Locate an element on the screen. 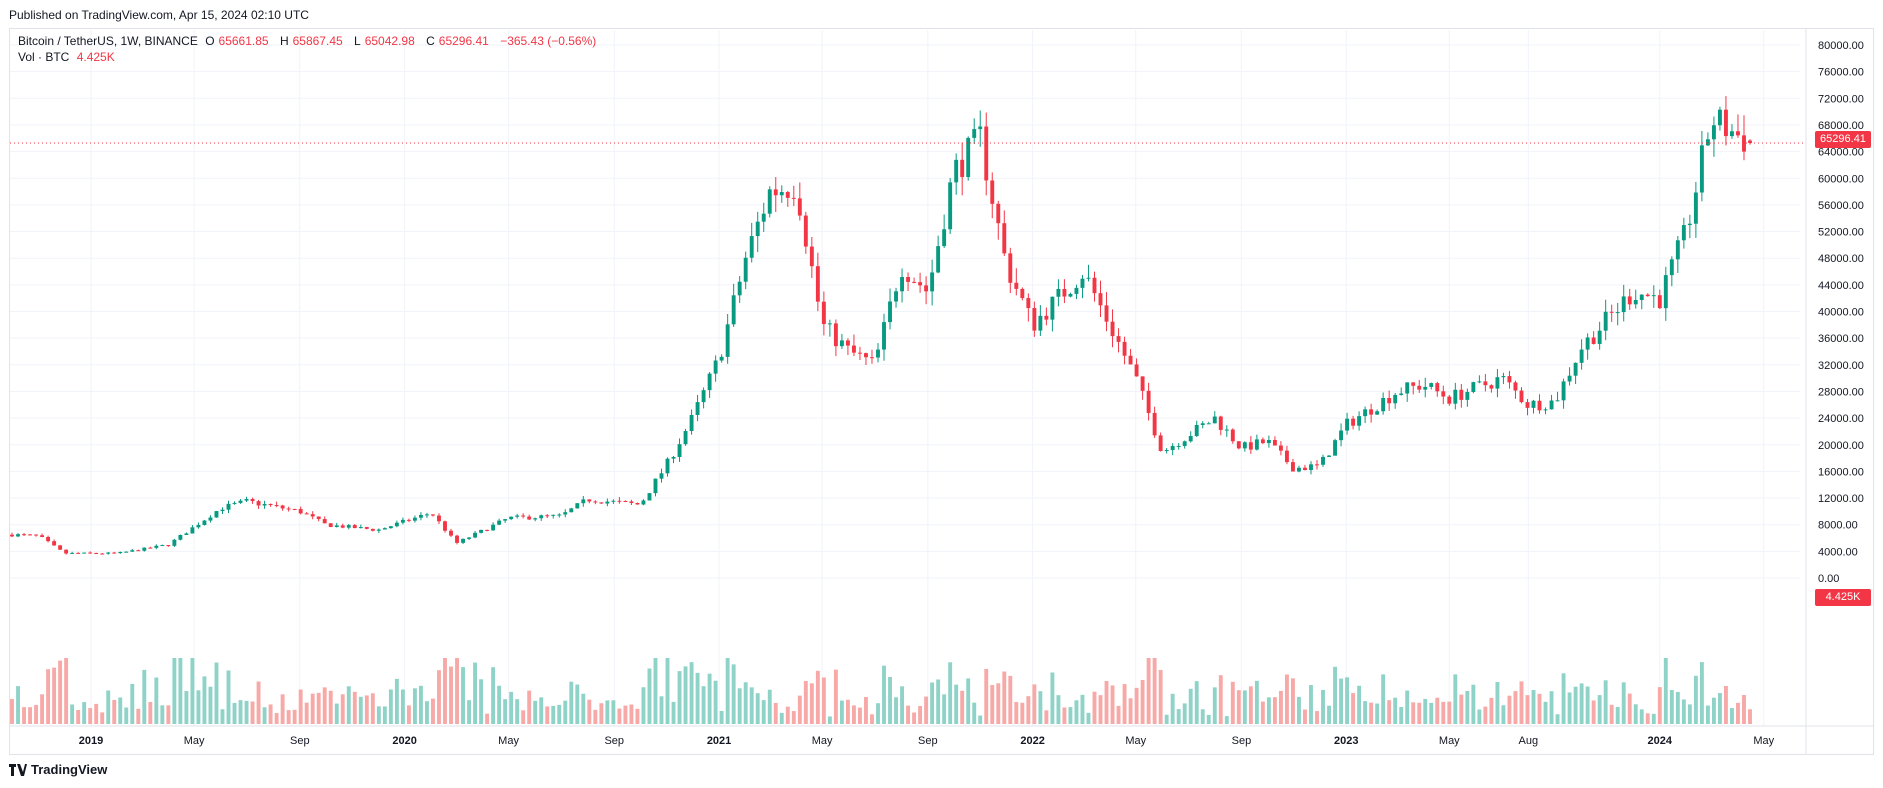 The height and width of the screenshot is (788, 1883). y-tick-label: 32000.00 is located at coordinates (1841, 366).